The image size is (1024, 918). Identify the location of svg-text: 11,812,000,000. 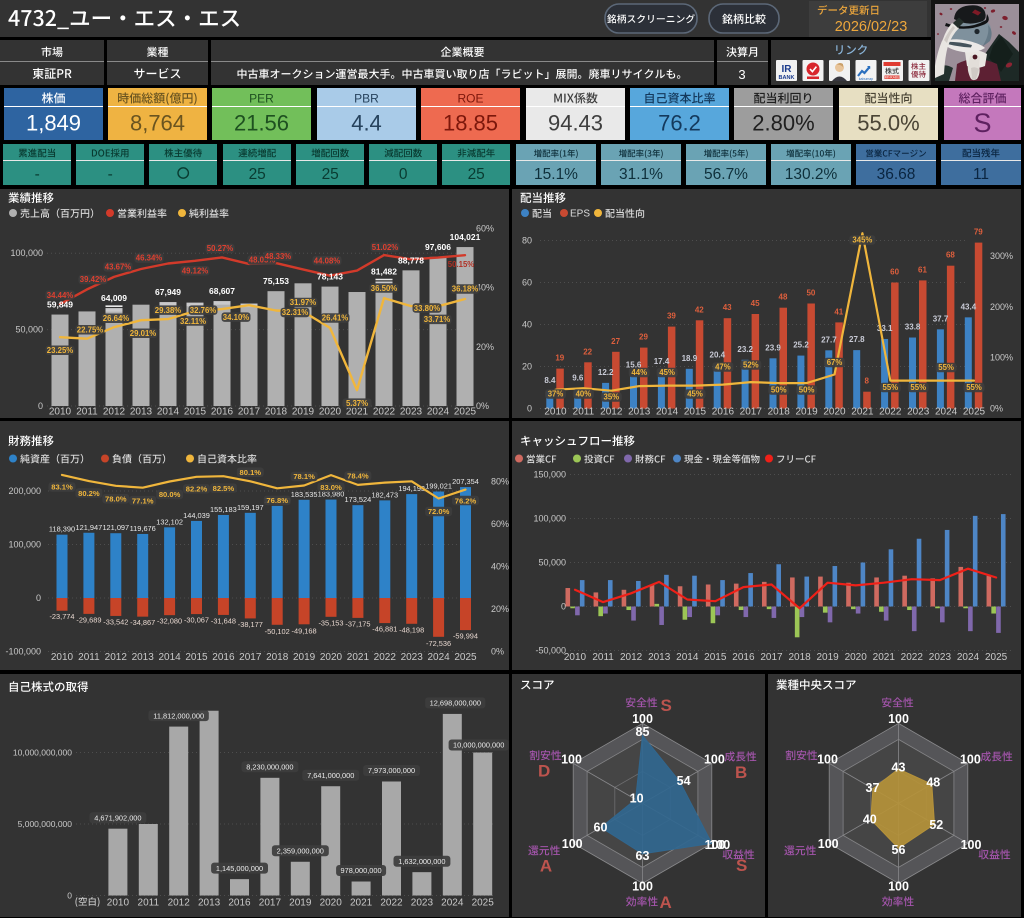
(178, 715).